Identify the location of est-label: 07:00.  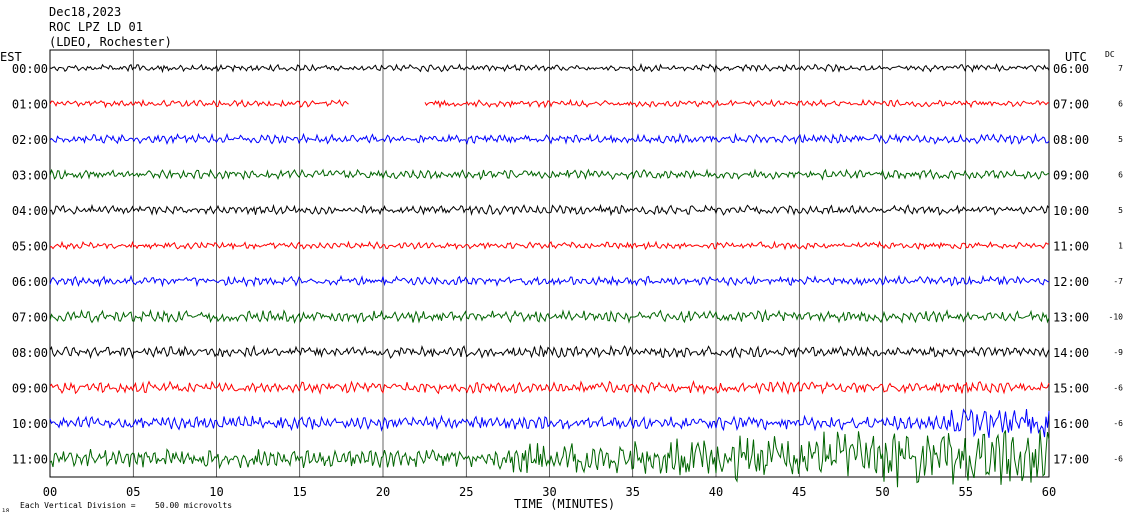
(30, 318).